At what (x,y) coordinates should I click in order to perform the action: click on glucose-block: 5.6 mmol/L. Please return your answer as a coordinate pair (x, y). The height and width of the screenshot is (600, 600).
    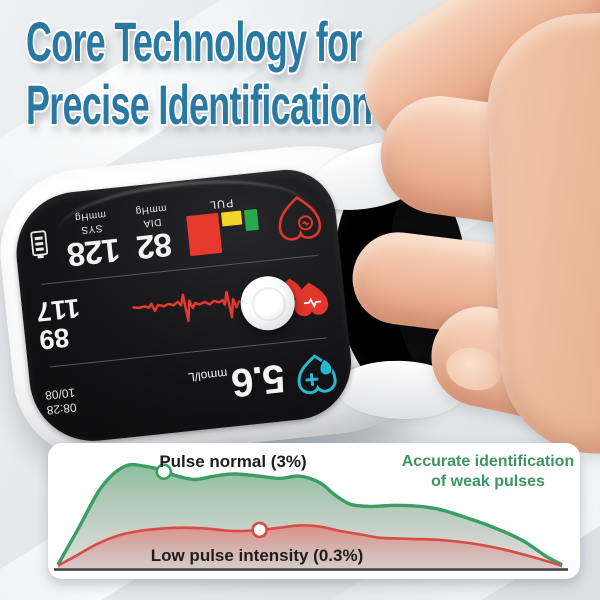
    Looking at the image, I should click on (237, 381).